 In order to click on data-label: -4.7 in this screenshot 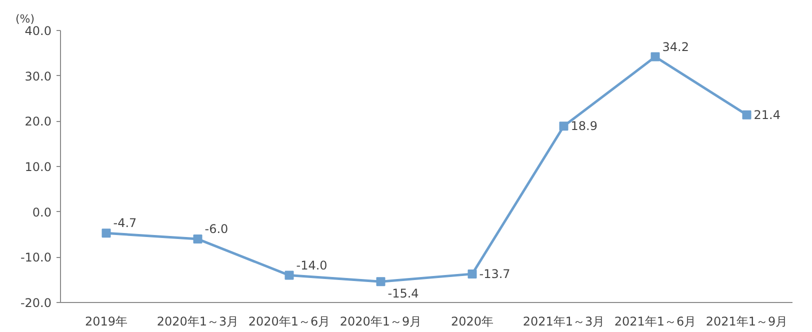, I will do `click(125, 223)`.